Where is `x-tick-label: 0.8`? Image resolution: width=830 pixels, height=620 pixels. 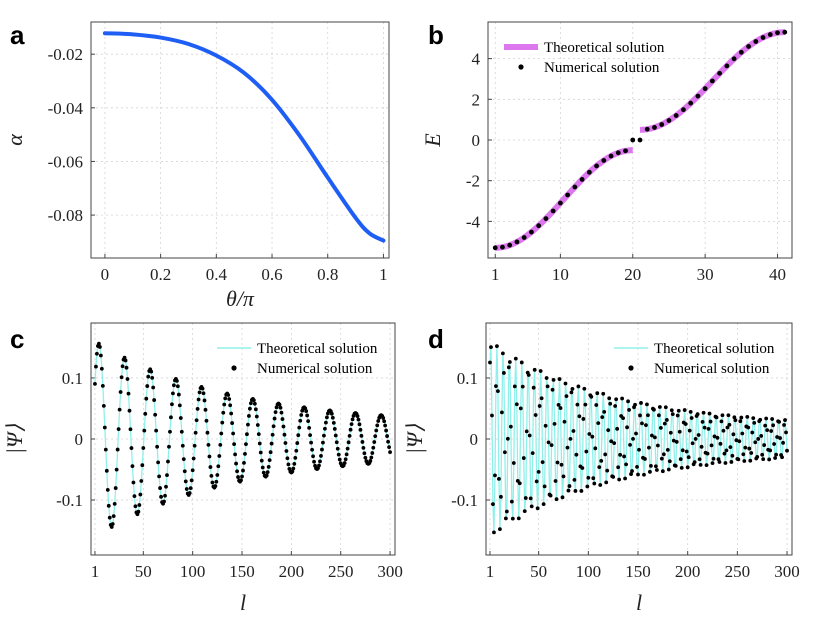
x-tick-label: 0.8 is located at coordinates (327, 274).